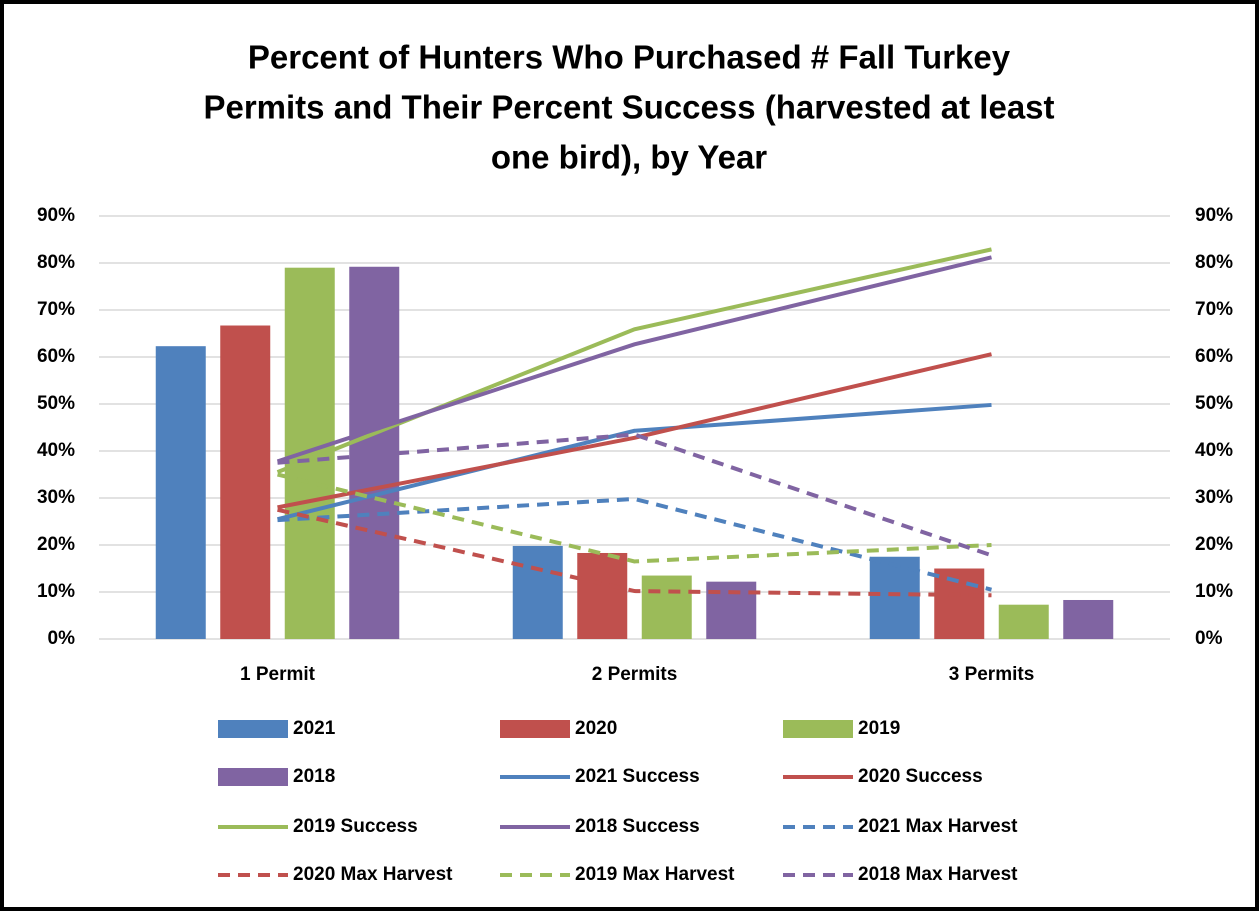 This screenshot has height=911, width=1259. What do you see at coordinates (992, 674) in the screenshot?
I see `x-tick-label: 3 Permits` at bounding box center [992, 674].